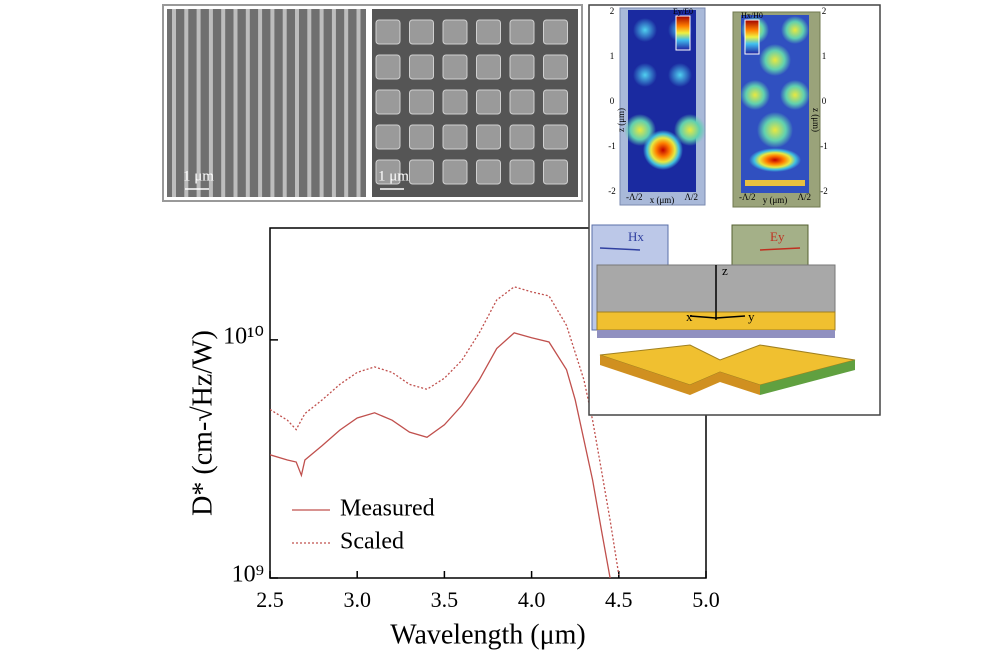 The width and height of the screenshot is (1001, 667). I want to click on schematic-label: Hx, so click(636, 236).